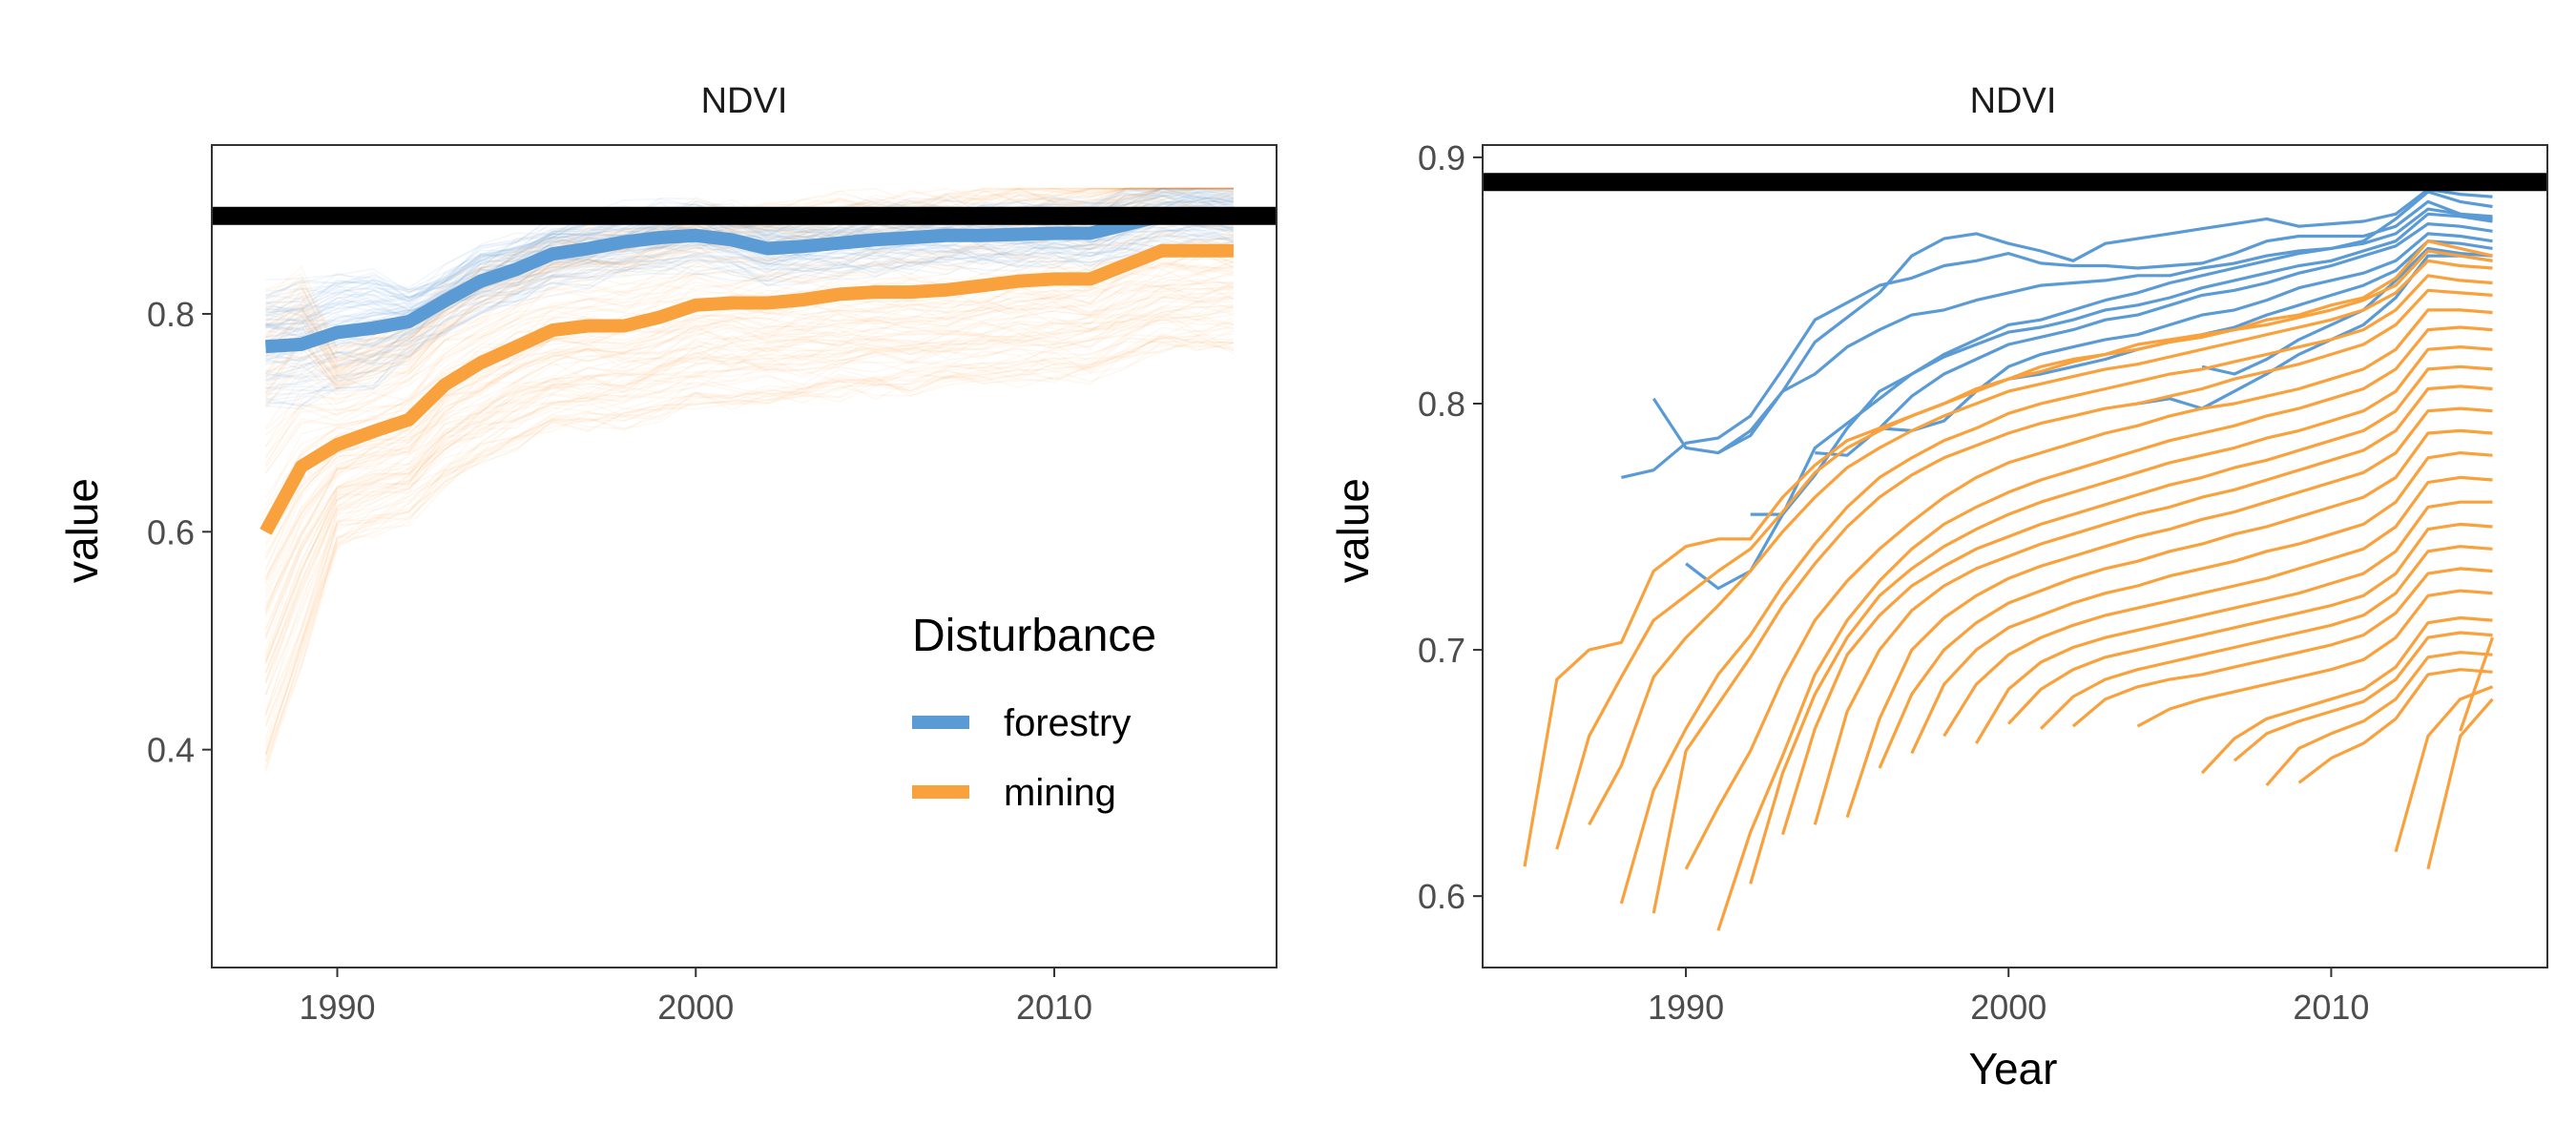 The width and height of the screenshot is (2576, 1145). What do you see at coordinates (171, 314) in the screenshot?
I see `left-y-tick-label-0.8: 0.8` at bounding box center [171, 314].